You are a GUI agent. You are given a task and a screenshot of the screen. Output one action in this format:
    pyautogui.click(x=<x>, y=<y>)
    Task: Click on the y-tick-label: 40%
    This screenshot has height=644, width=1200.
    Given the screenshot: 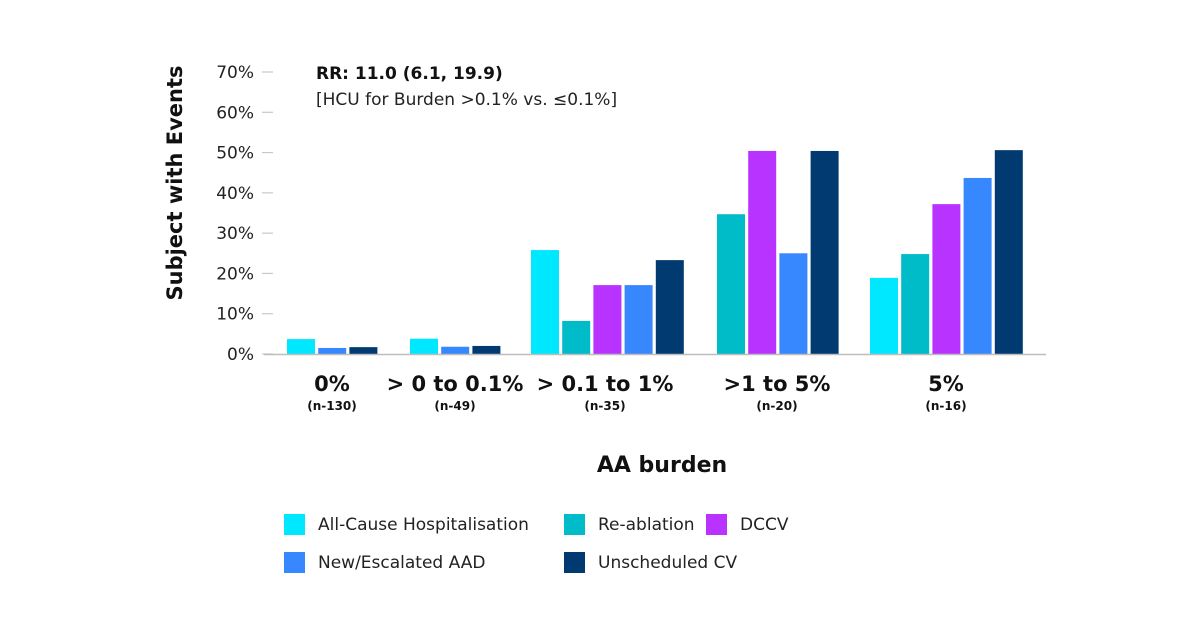 What is the action you would take?
    pyautogui.click(x=235, y=194)
    